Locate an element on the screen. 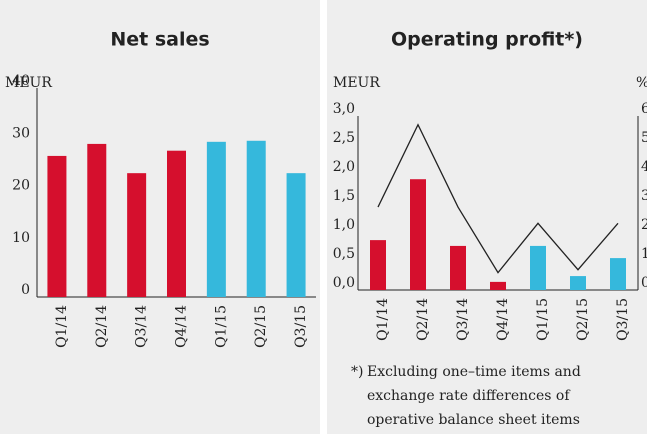 Image resolution: width=647 pixels, height=434 pixels. y-tick-label: 30 is located at coordinates (21, 133).